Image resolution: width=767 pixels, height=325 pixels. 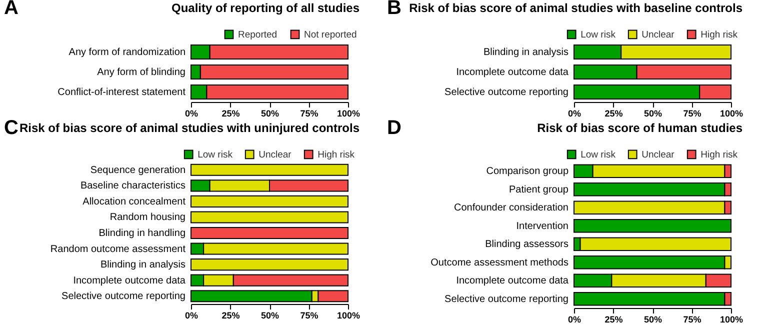 I want to click on y-tick-label: Allocation concealment, so click(x=134, y=202).